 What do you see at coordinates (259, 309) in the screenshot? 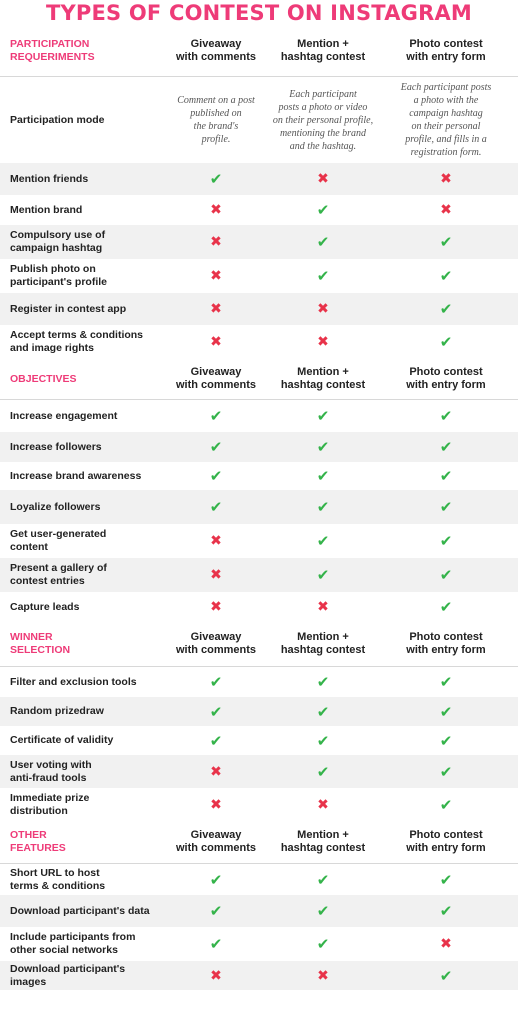
I see `table-row: Register in contest app ✖ ✖ ✔` at bounding box center [259, 309].